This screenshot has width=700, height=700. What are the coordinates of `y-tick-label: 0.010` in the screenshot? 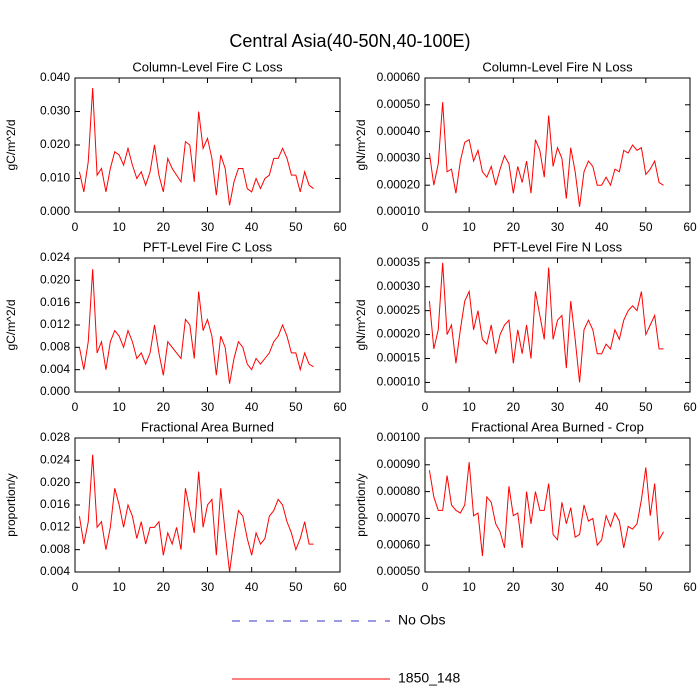 It's located at (55, 178).